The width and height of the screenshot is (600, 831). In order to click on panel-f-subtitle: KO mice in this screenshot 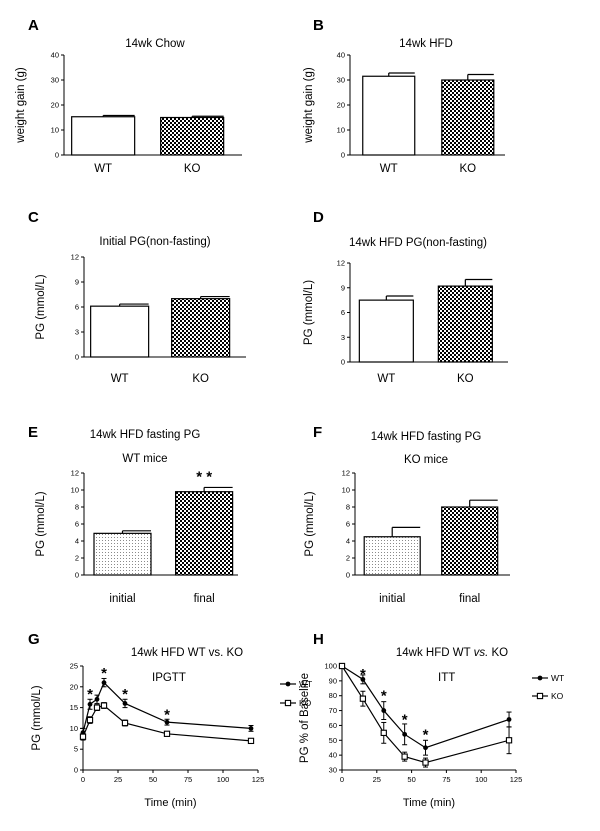, I will do `click(426, 460)`.